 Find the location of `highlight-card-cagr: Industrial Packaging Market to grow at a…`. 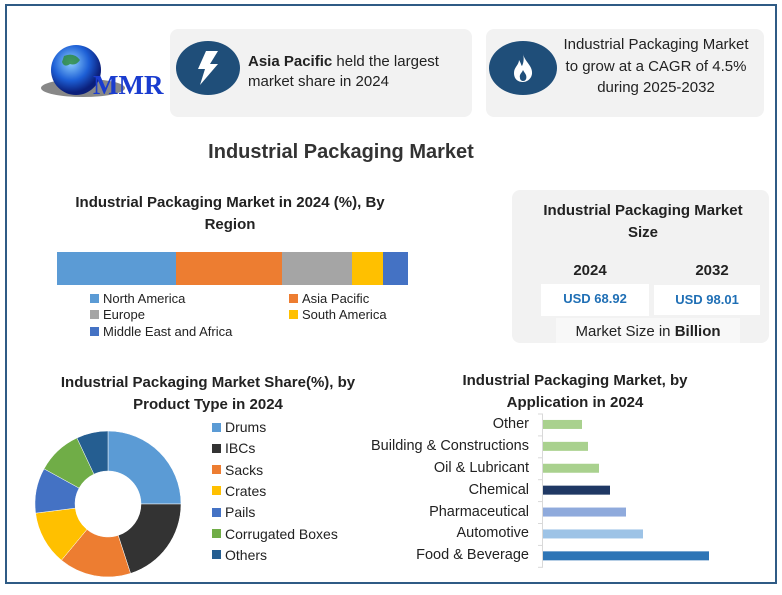

highlight-card-cagr: Industrial Packaging Market to grow at a… is located at coordinates (625, 73).